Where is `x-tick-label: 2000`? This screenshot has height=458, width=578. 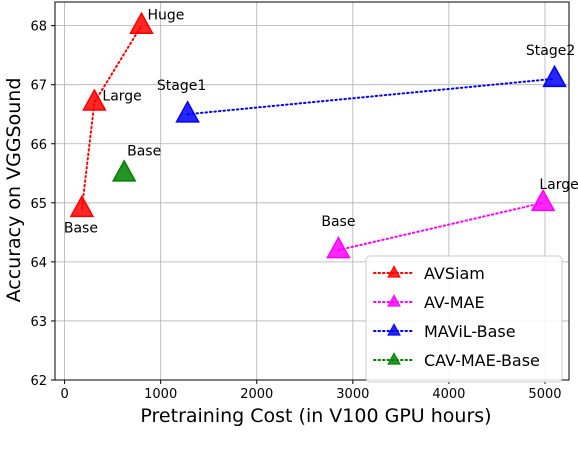 x-tick-label: 2000 is located at coordinates (256, 394).